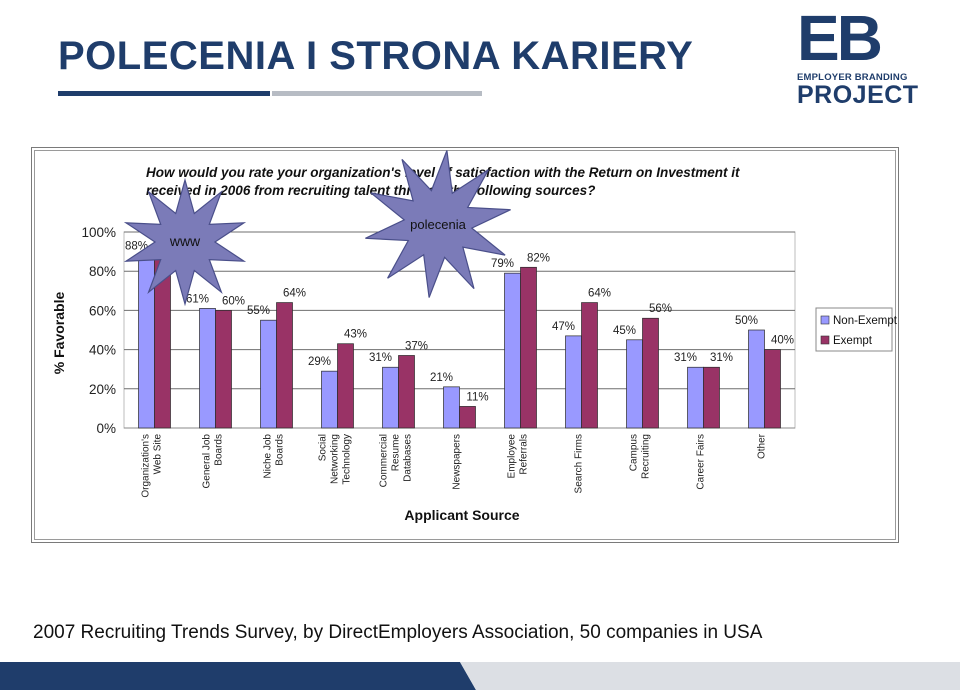 The image size is (960, 690). What do you see at coordinates (384, 460) in the screenshot?
I see `x-category-label-line: Commercial` at bounding box center [384, 460].